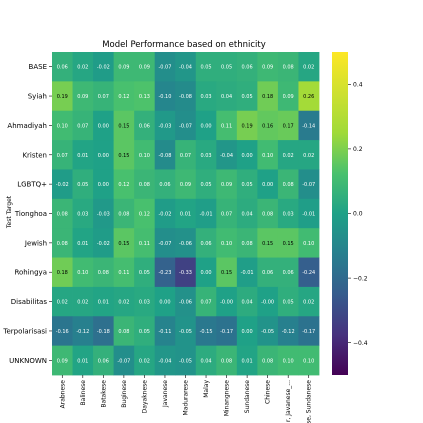 The height and width of the screenshot is (423, 423). What do you see at coordinates (103, 68) in the screenshot?
I see `cell-value-label: -0.02` at bounding box center [103, 68].